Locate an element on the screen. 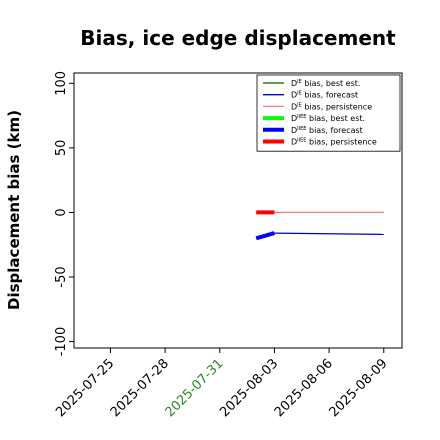 This screenshot has width=440, height=440. y-axis-label: Displacement bias (km) is located at coordinates (14, 210).